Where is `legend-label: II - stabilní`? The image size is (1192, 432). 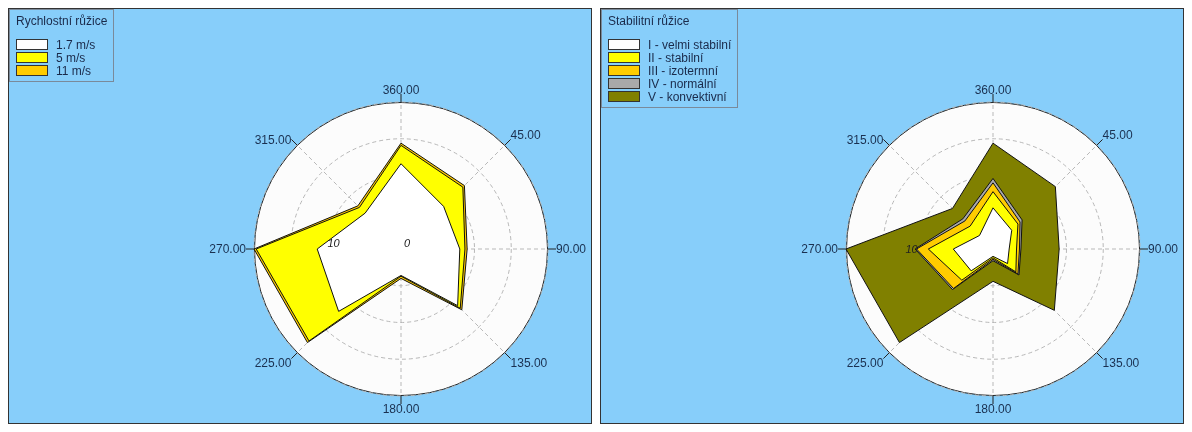
legend-label: II - stabilní is located at coordinates (676, 57).